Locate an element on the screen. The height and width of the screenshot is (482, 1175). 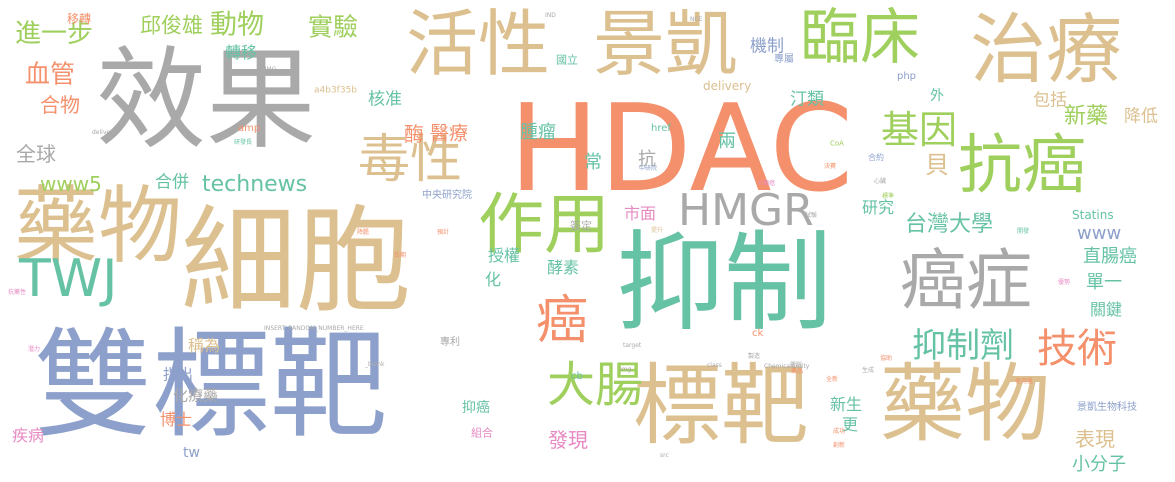
word: 酶 is located at coordinates (414, 134).